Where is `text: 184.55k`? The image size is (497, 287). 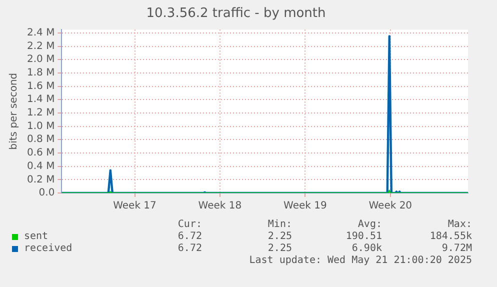 text: 184.55k is located at coordinates (450, 237).